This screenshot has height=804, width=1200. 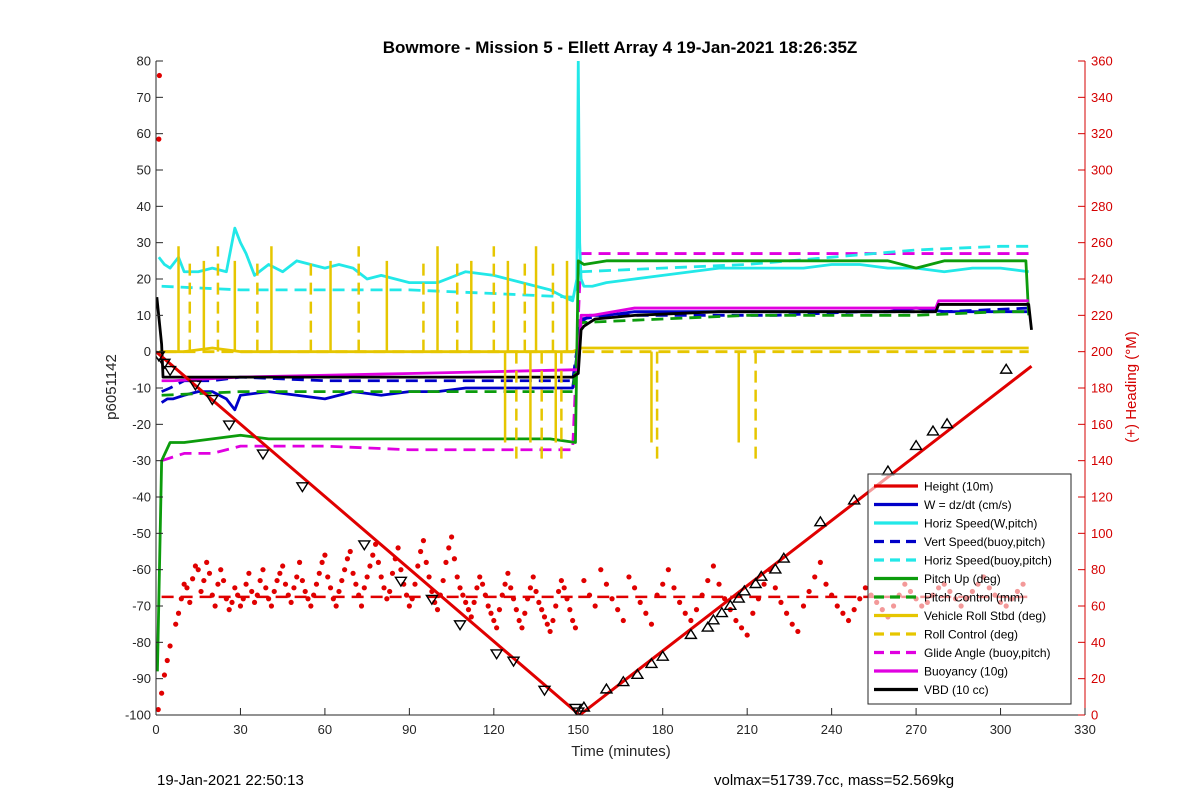 What do you see at coordinates (1094, 715) in the screenshot?
I see `y-right-tick-label: 0` at bounding box center [1094, 715].